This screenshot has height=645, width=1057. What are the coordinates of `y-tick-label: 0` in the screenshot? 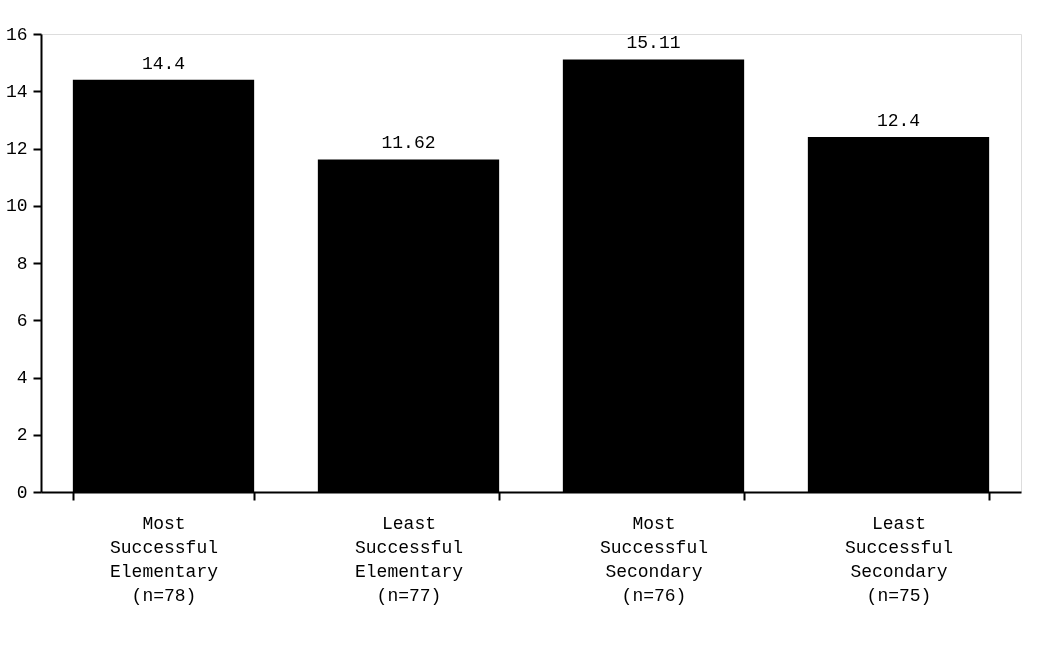 It's located at (22, 492).